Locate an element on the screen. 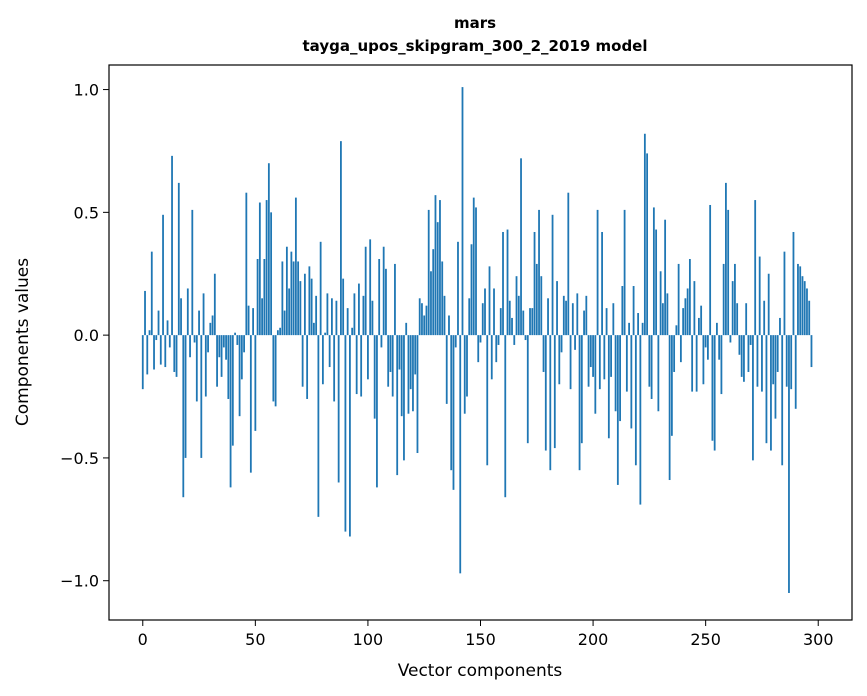  chart-title: mars is located at coordinates (475, 23).